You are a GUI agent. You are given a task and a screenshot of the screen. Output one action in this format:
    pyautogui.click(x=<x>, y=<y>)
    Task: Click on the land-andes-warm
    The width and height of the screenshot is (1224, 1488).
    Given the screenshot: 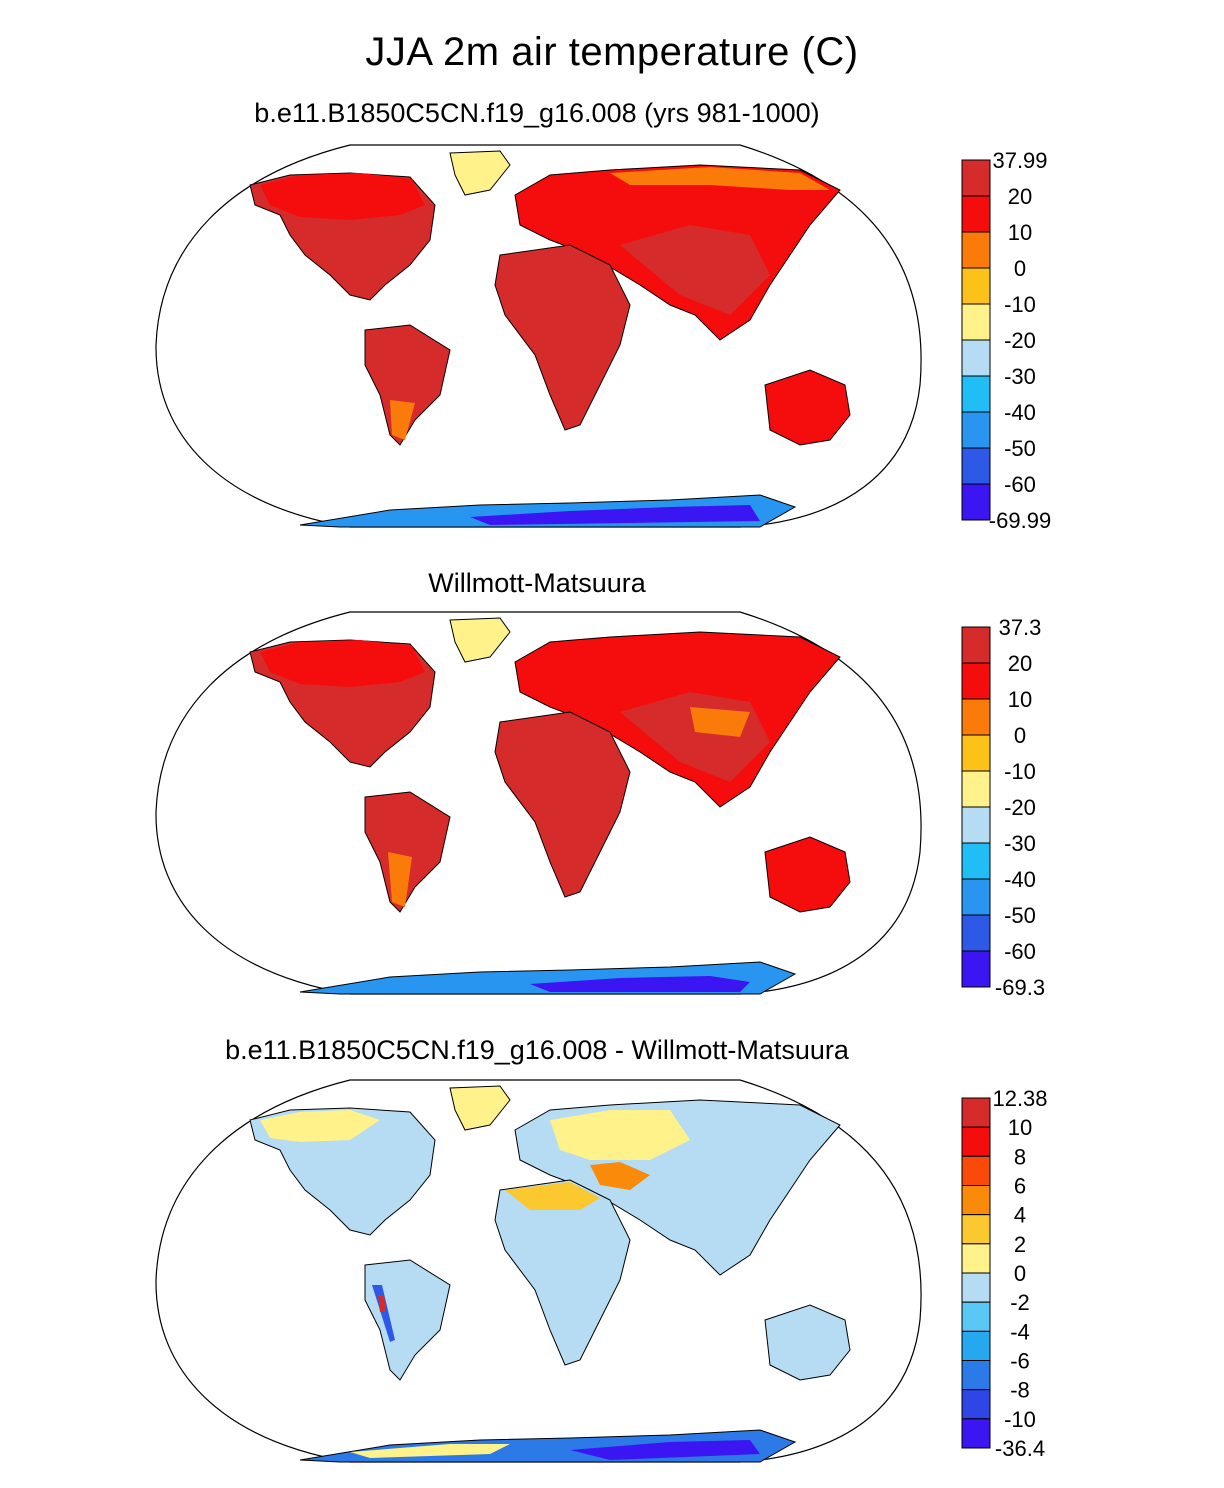 What is the action you would take?
    pyautogui.click(x=382, y=1303)
    